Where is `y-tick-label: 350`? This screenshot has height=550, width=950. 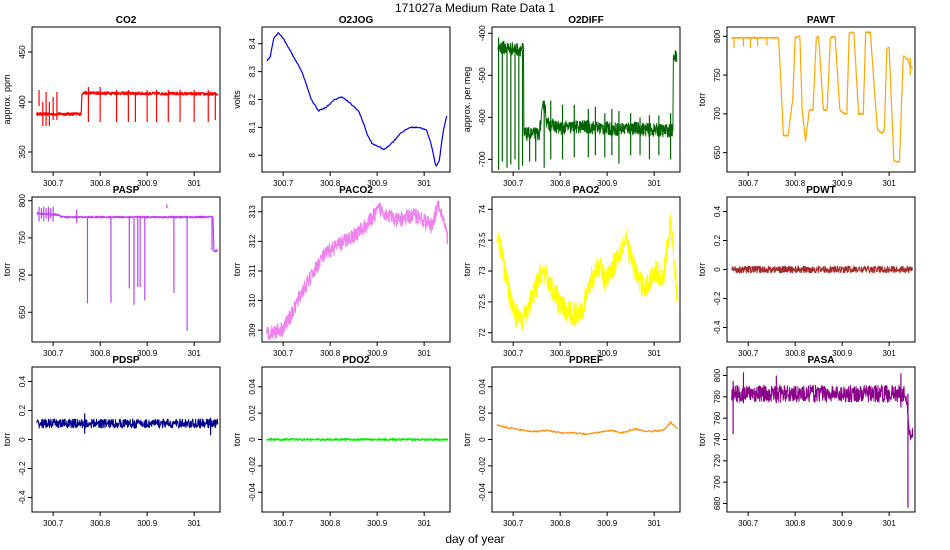
y-tick-label: 350 is located at coordinates (22, 152).